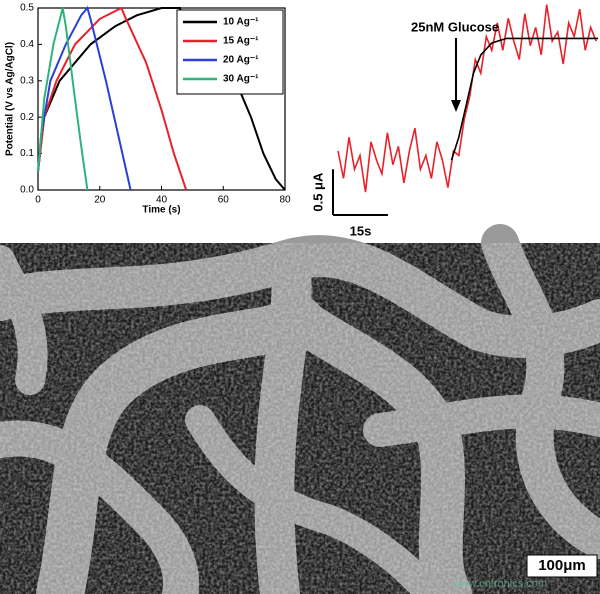  What do you see at coordinates (456, 106) in the screenshot?
I see `annotation-arrowhead` at bounding box center [456, 106].